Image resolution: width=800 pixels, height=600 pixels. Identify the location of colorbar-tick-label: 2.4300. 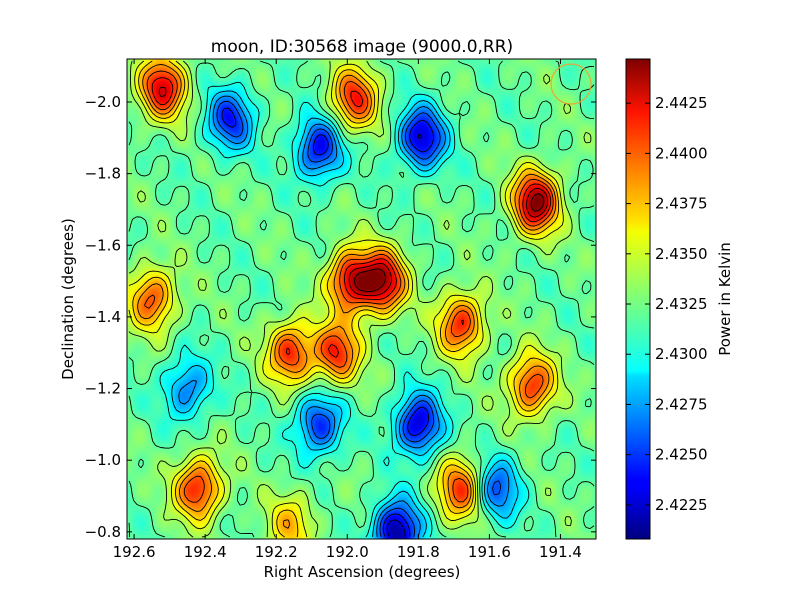
(681, 354).